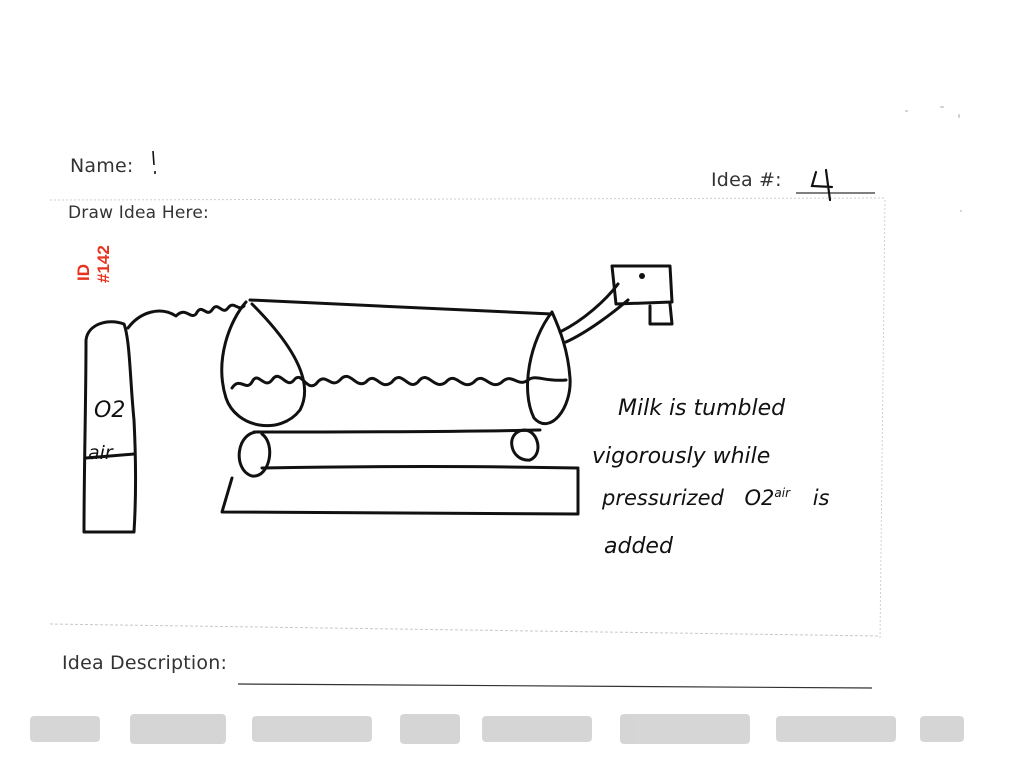  I want to click on crank-arm, so click(594, 313).